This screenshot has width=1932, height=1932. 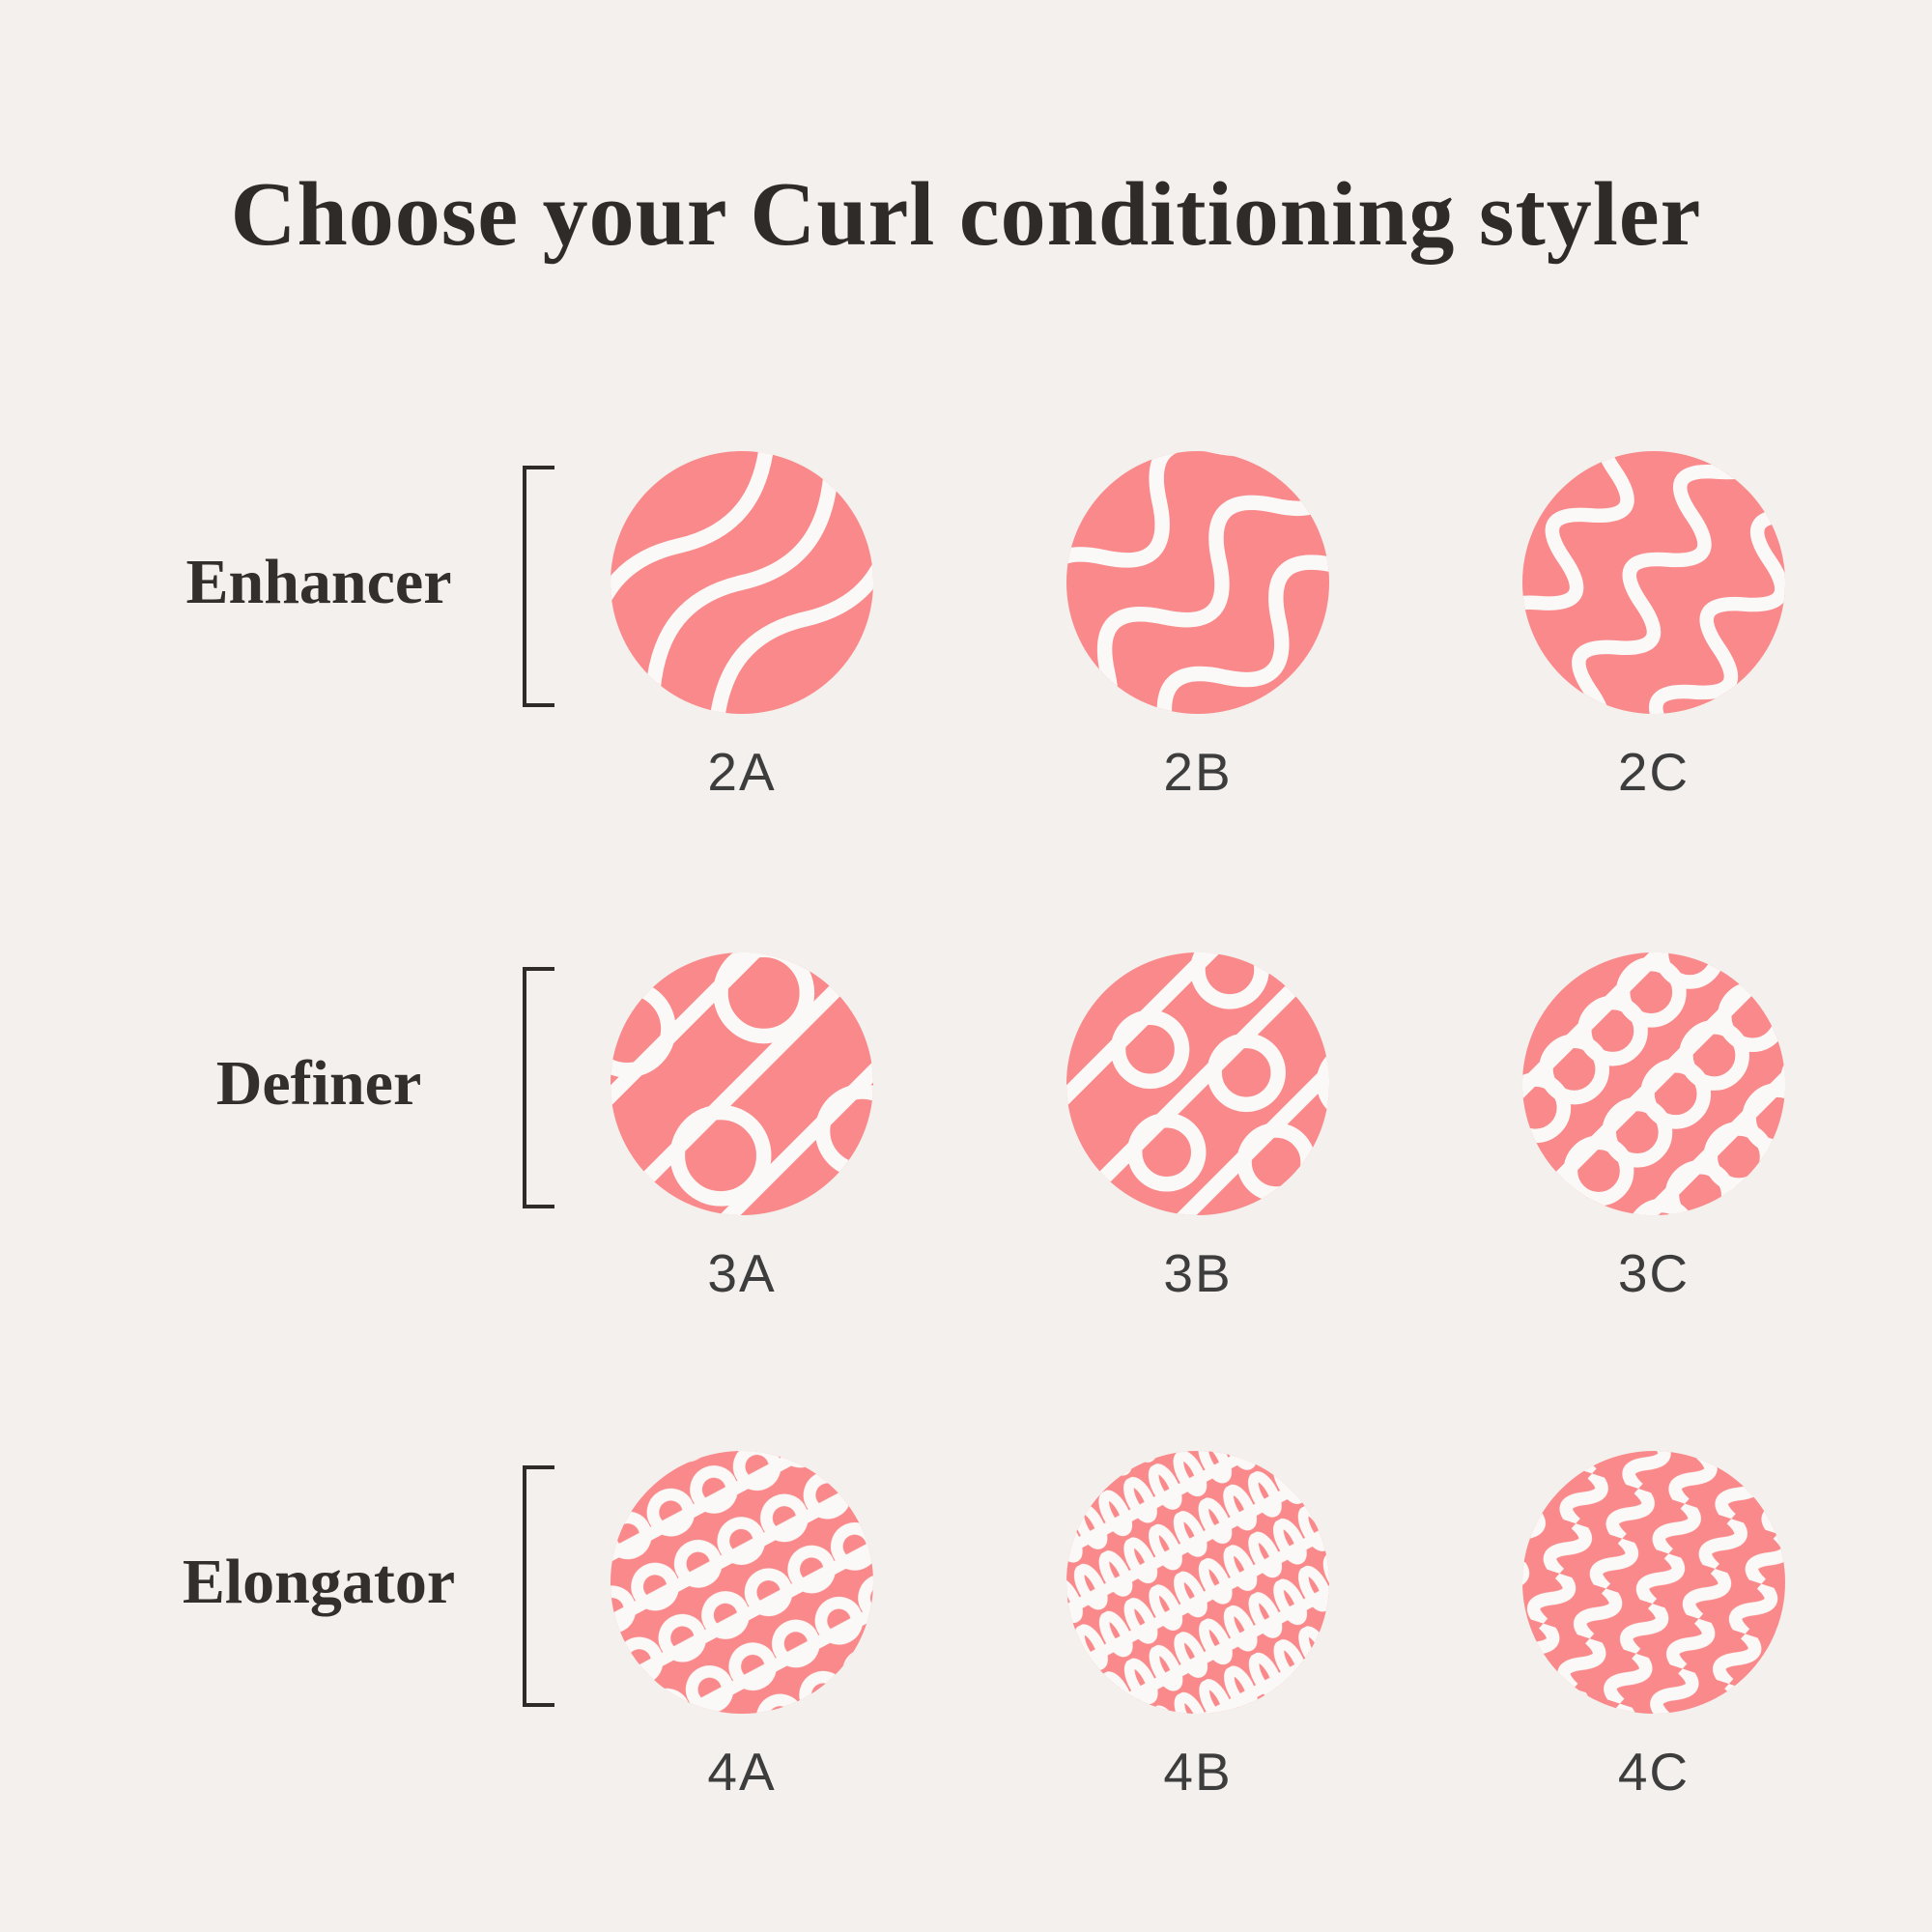 I want to click on loose-wave-curl-icon, so click(x=742, y=582).